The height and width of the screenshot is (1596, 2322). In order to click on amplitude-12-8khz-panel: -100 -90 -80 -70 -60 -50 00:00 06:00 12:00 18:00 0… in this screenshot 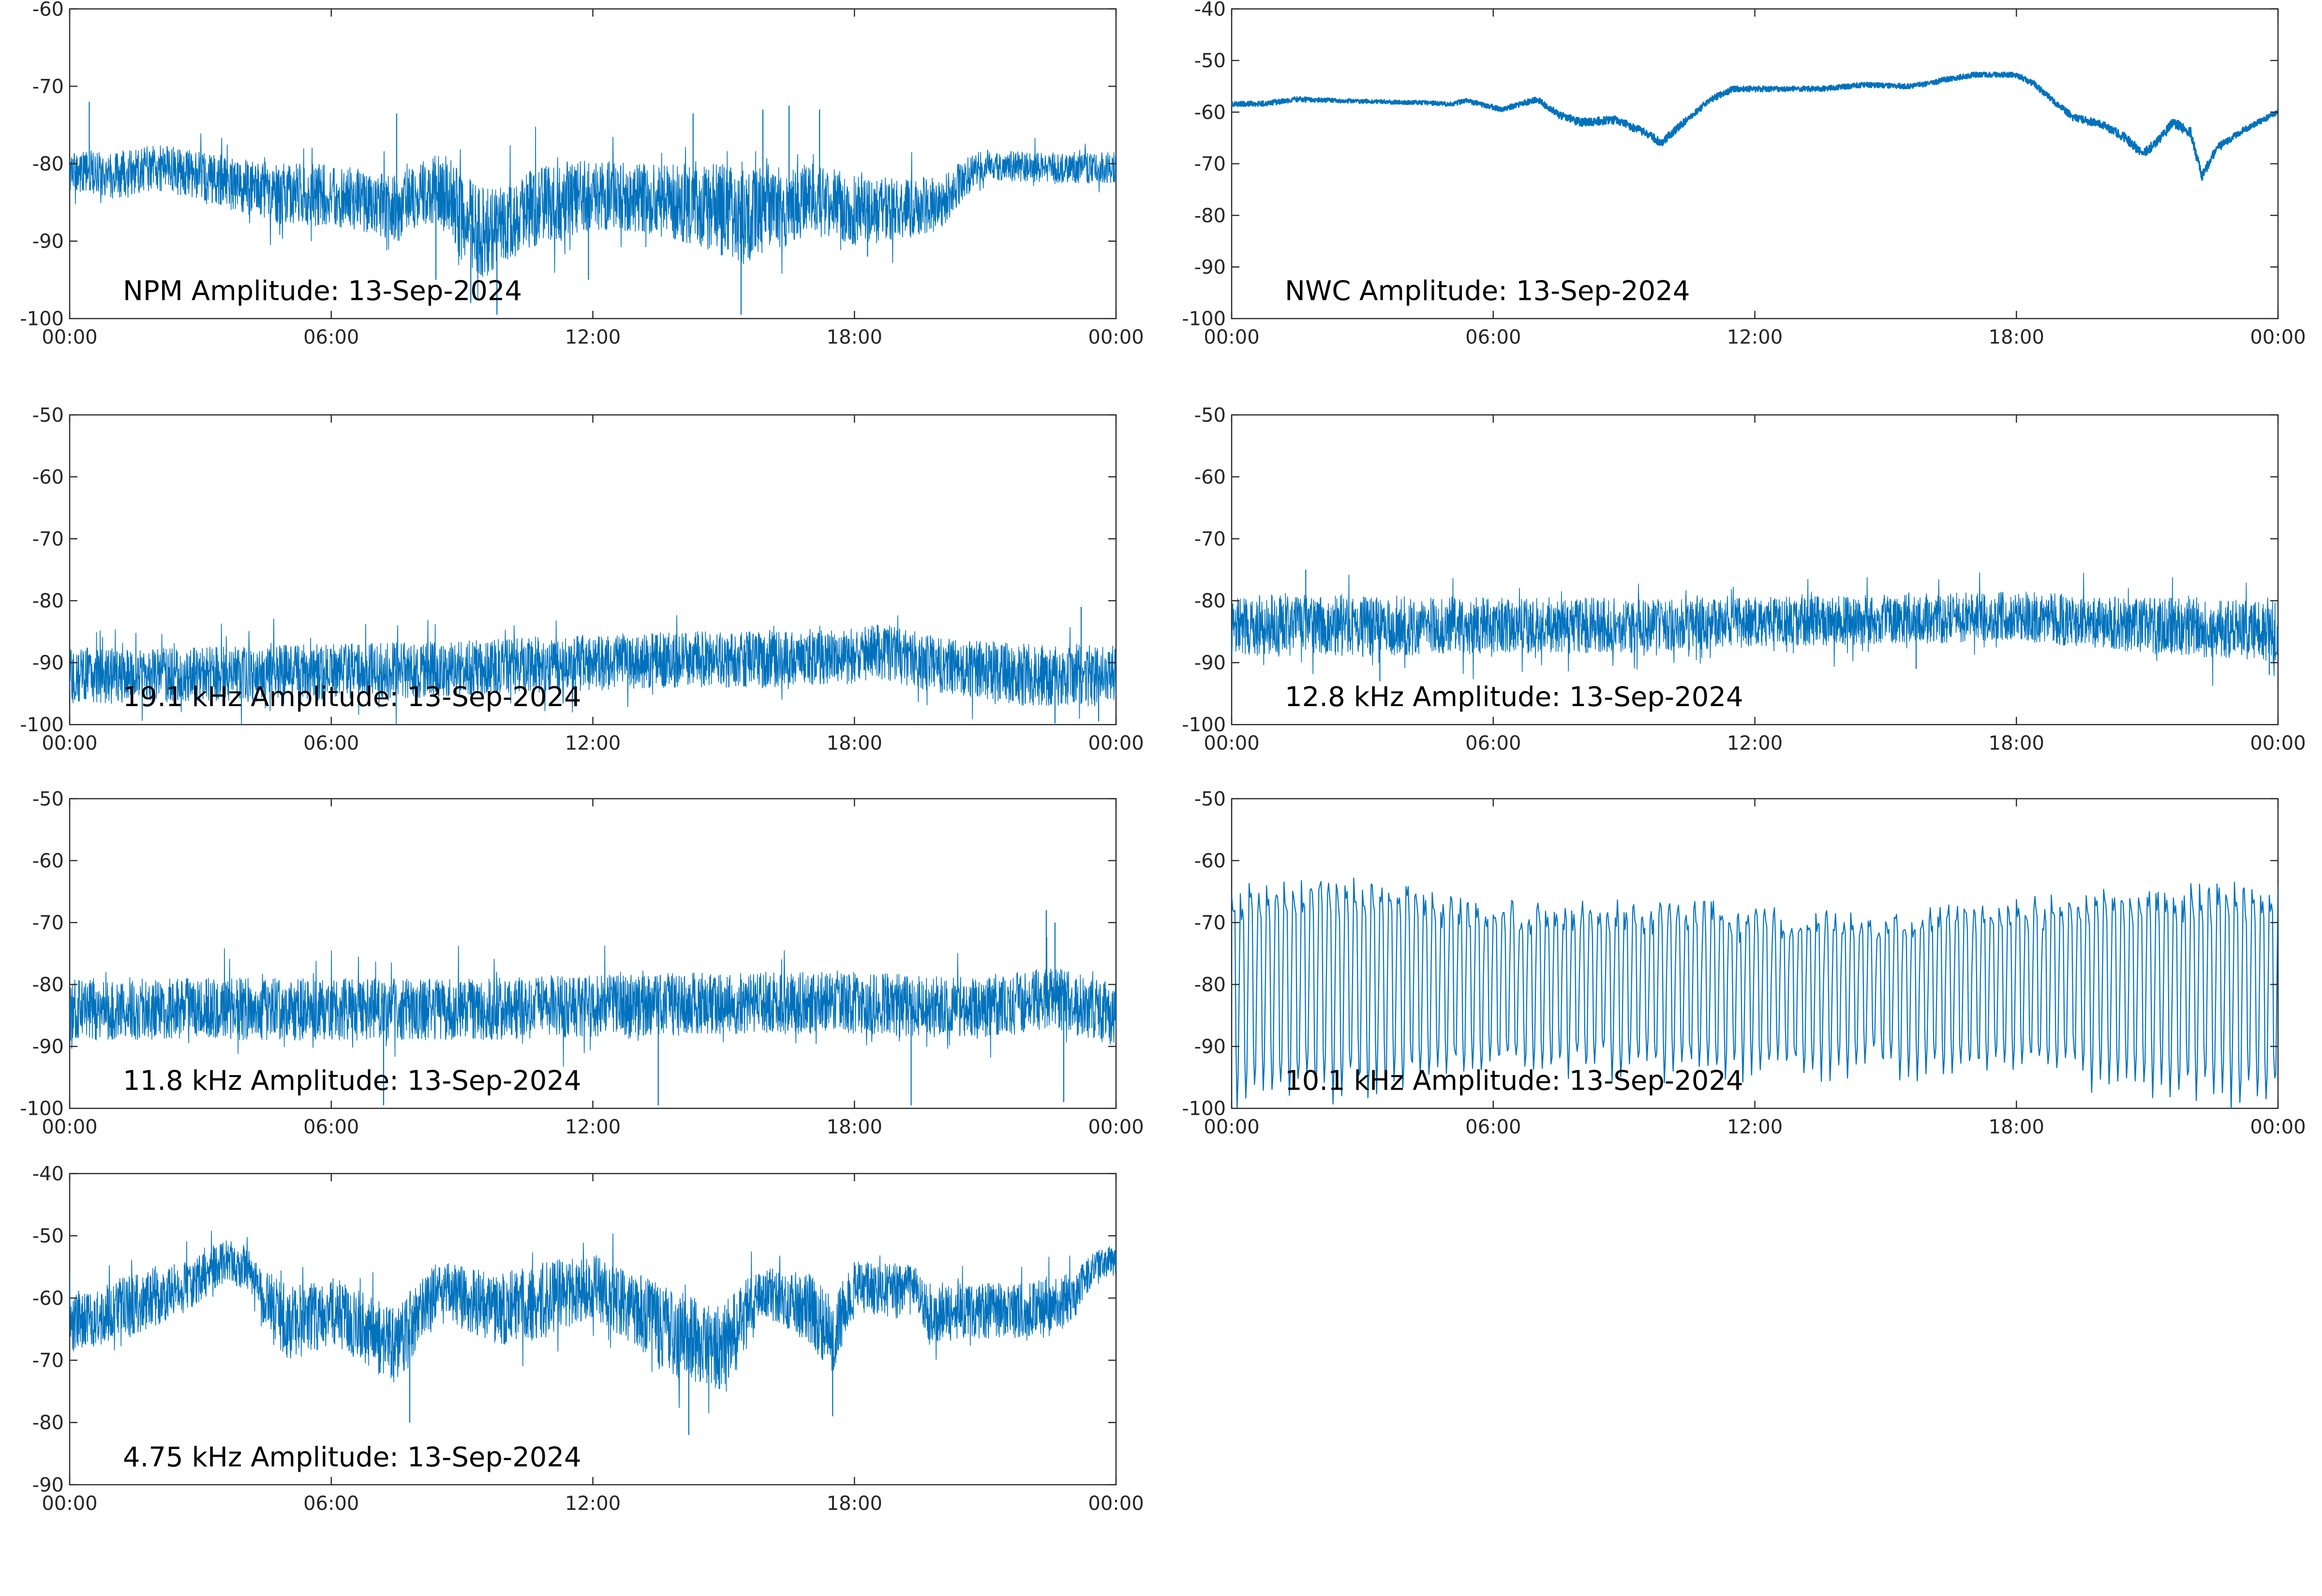, I will do `click(1744, 579)`.